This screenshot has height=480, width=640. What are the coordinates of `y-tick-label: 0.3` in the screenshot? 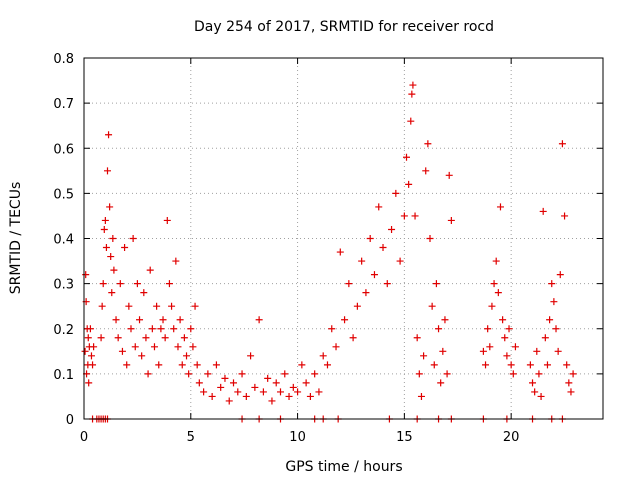 It's located at (63, 285).